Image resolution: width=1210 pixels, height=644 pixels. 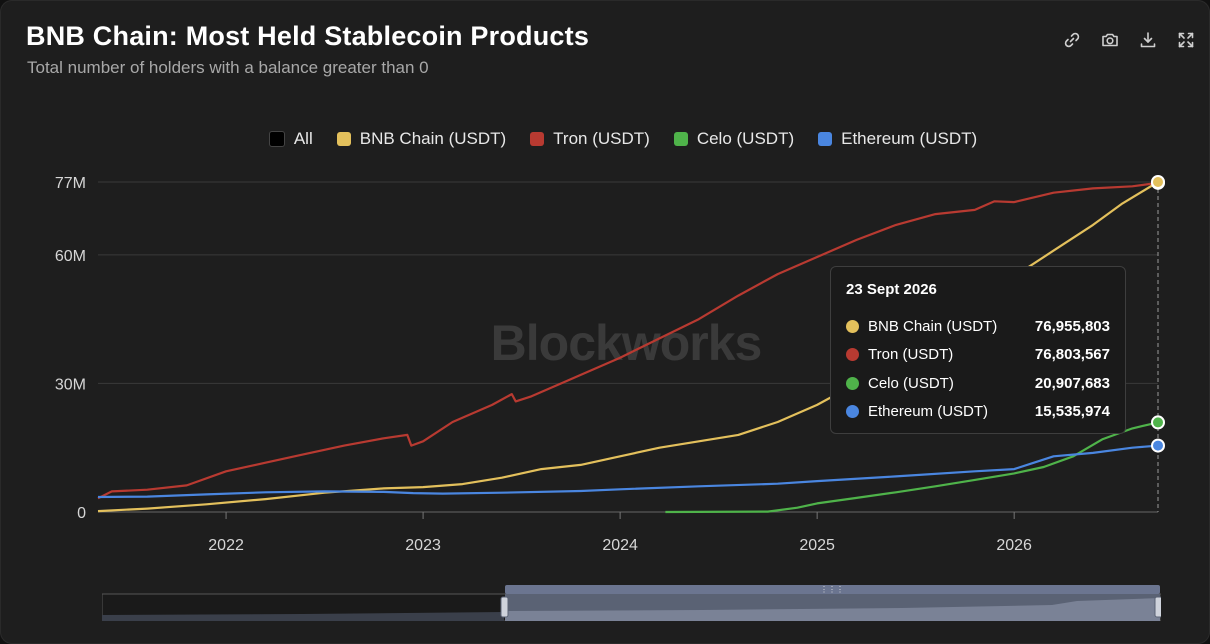 What do you see at coordinates (70, 256) in the screenshot?
I see `y-tick-label: 60M` at bounding box center [70, 256].